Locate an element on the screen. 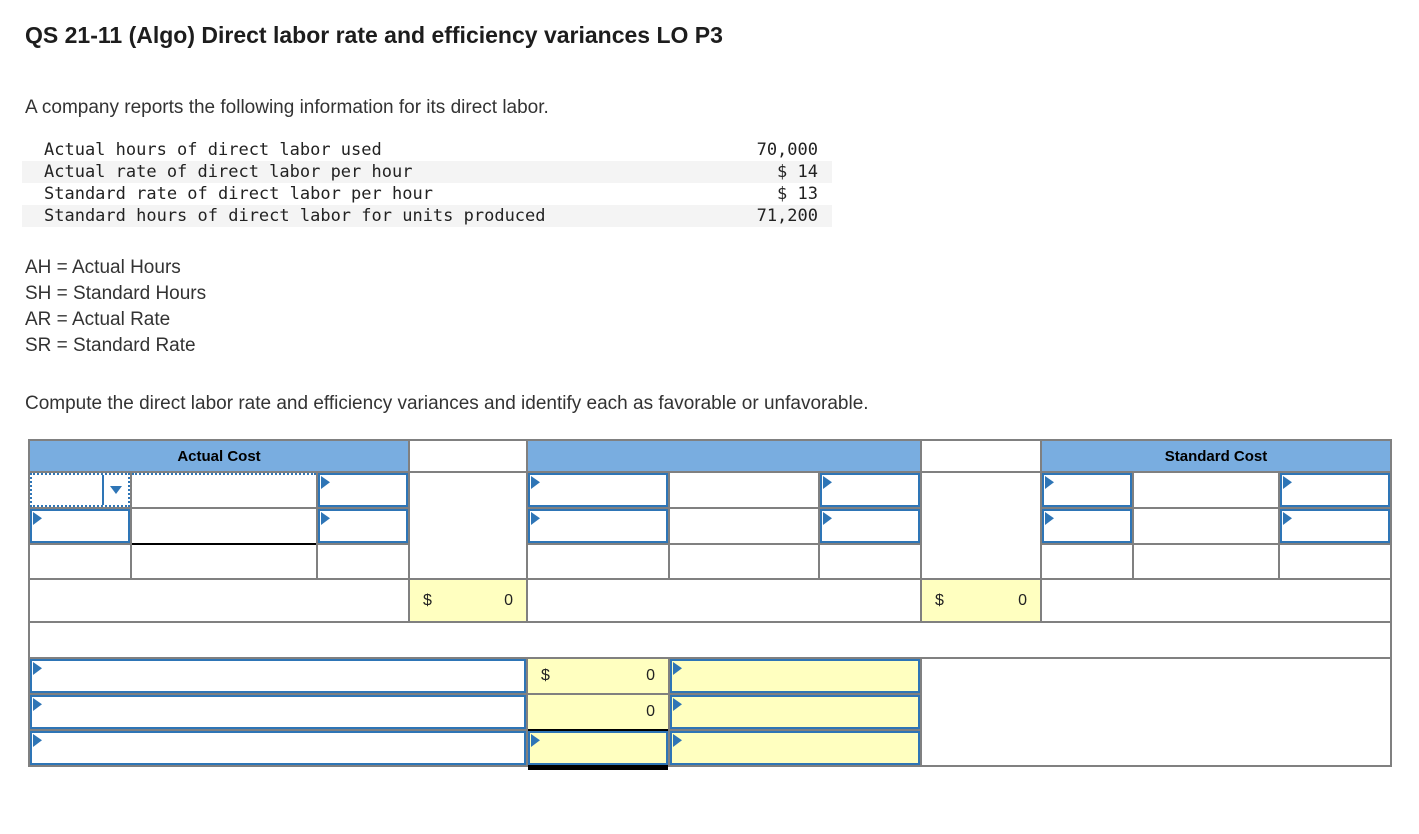  row-label: Actual hours of direct labor used is located at coordinates (213, 150).